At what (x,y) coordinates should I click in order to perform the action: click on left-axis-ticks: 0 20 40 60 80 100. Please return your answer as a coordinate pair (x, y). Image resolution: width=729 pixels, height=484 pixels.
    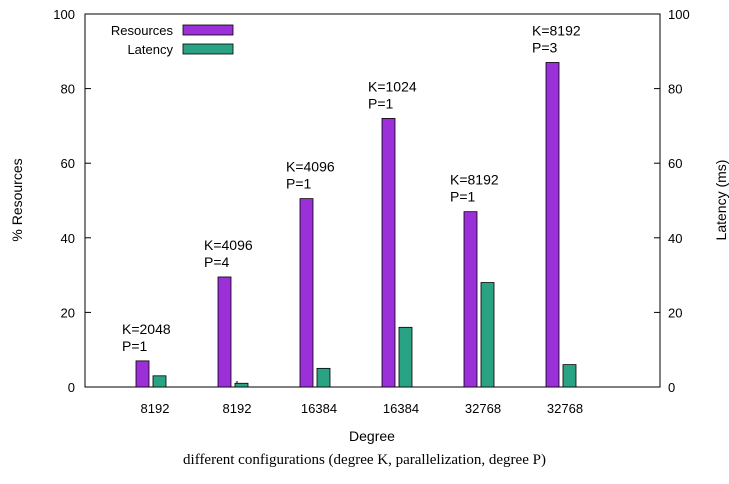
    Looking at the image, I should click on (72, 201).